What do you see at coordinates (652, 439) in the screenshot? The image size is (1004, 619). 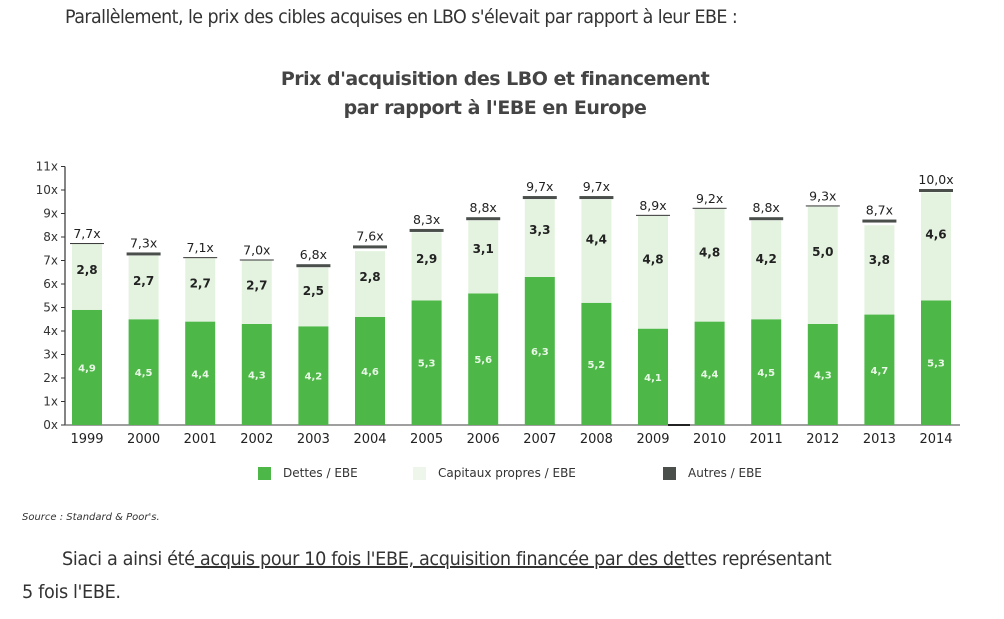 I see `x-tick-label: 2009` at bounding box center [652, 439].